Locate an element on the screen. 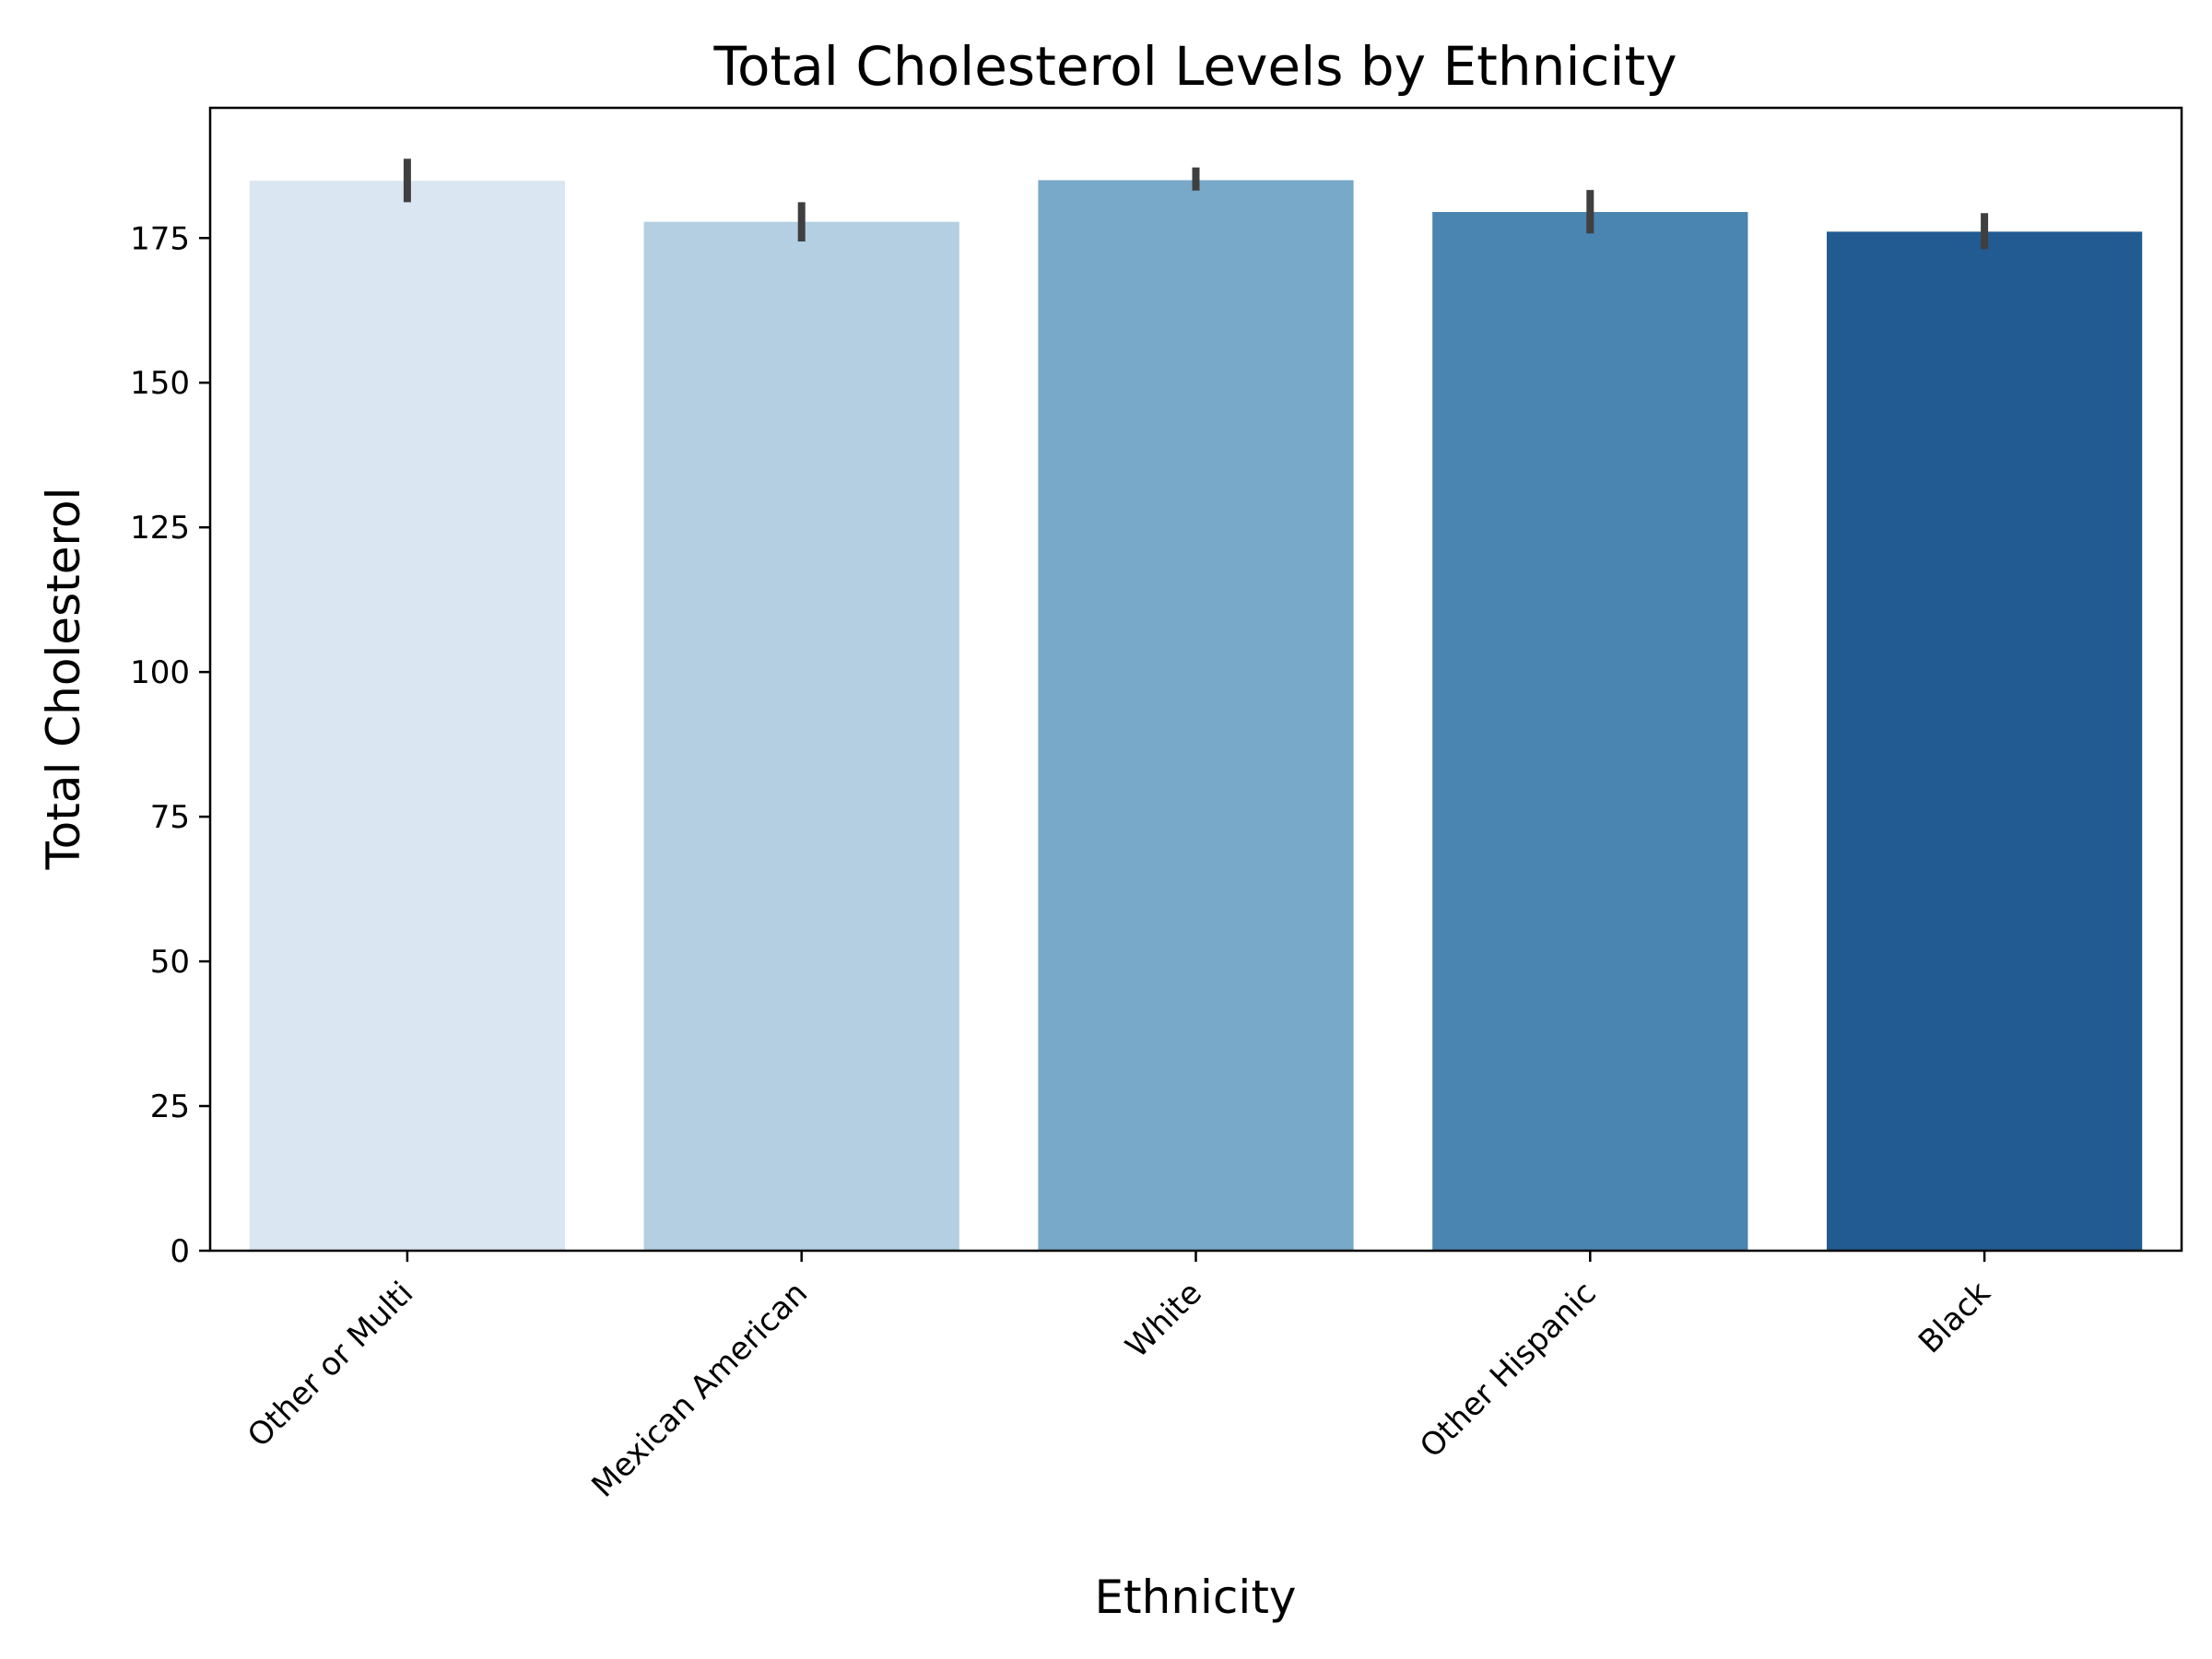 This screenshot has height=1659, width=2212. y-axis: 0 25 50 75 100 125 150 175 is located at coordinates (170, 745).